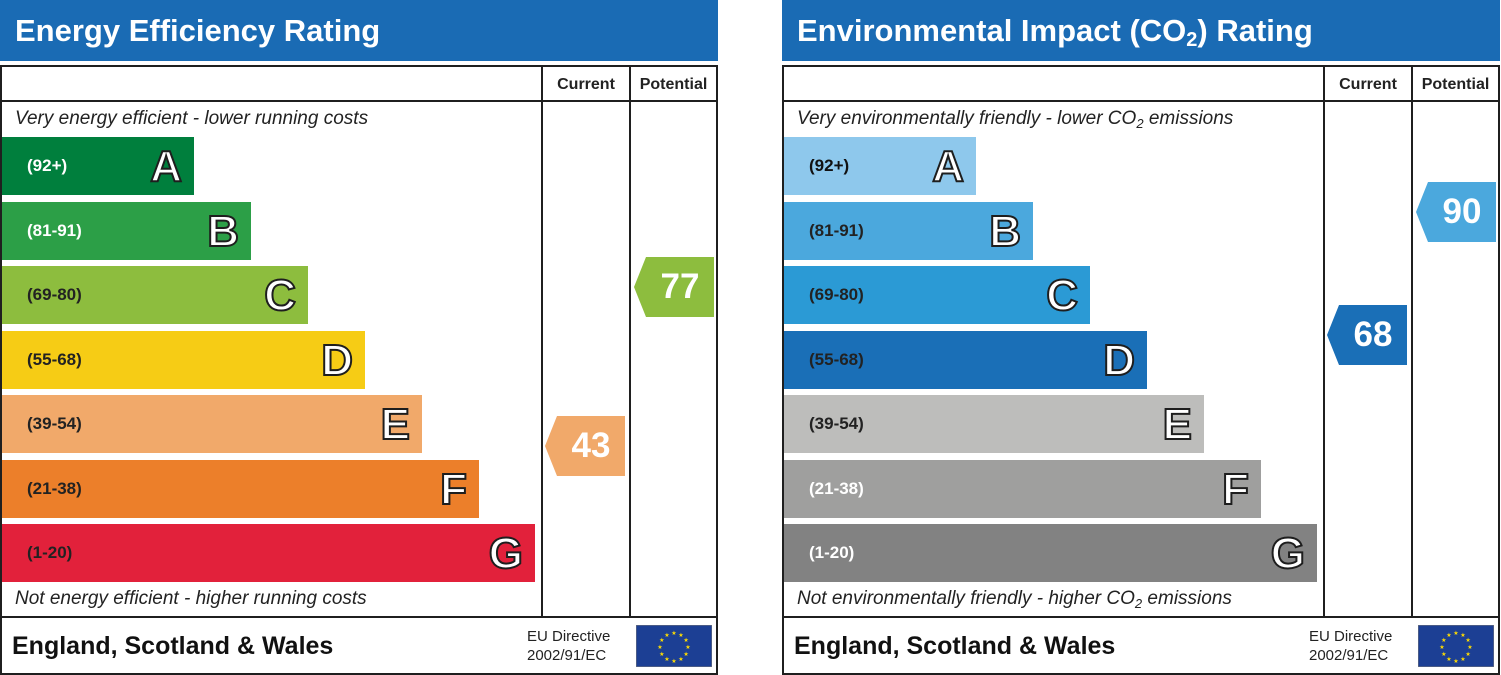 The width and height of the screenshot is (1501, 675). What do you see at coordinates (1138, 603) in the screenshot?
I see `bottom-note-subscript: 2` at bounding box center [1138, 603].